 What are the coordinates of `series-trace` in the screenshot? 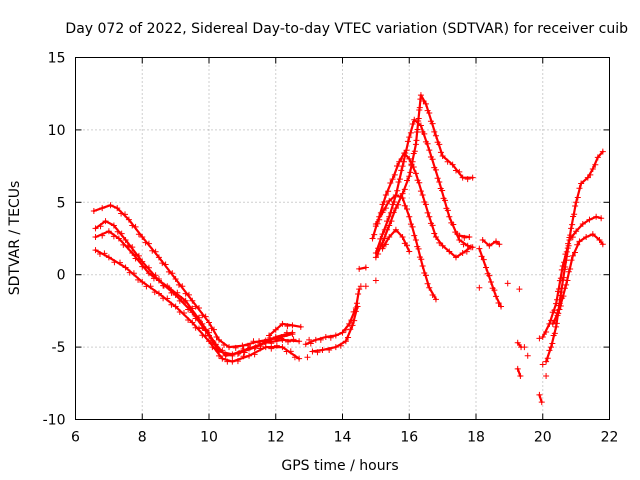 It's located at (193, 276).